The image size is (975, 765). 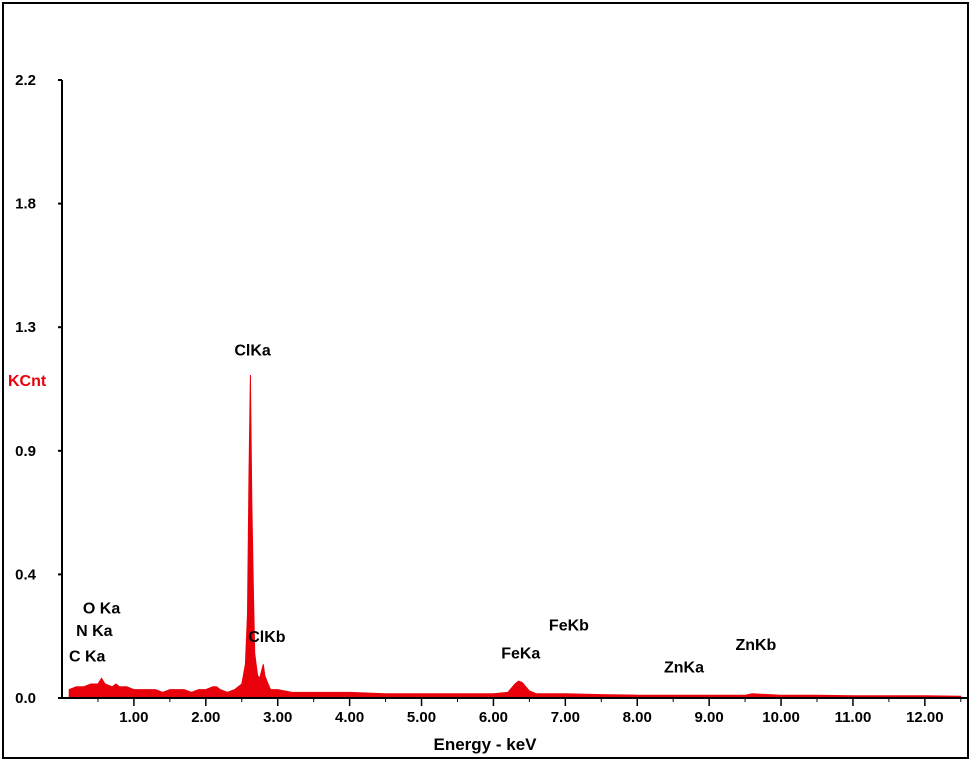 What do you see at coordinates (421, 717) in the screenshot?
I see `x-tick-label: 5.00` at bounding box center [421, 717].